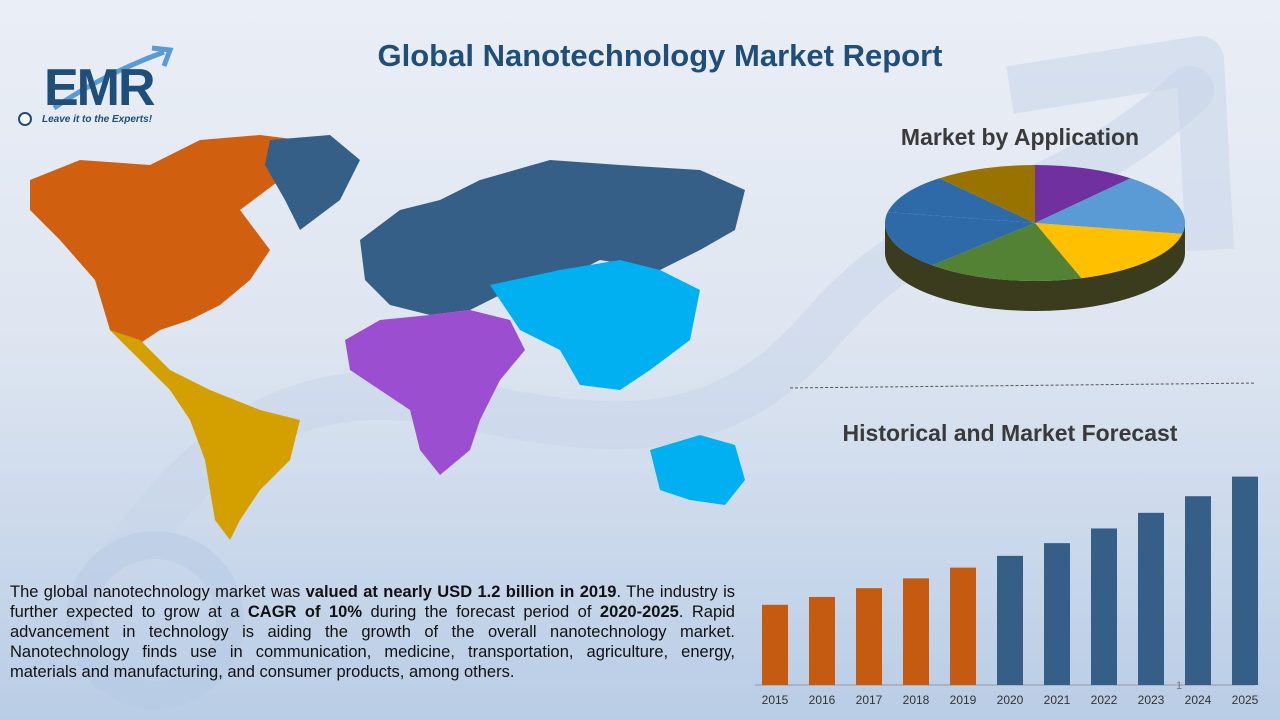 This screenshot has width=1280, height=720. What do you see at coordinates (205, 435) in the screenshot?
I see `region-latin-america` at bounding box center [205, 435].